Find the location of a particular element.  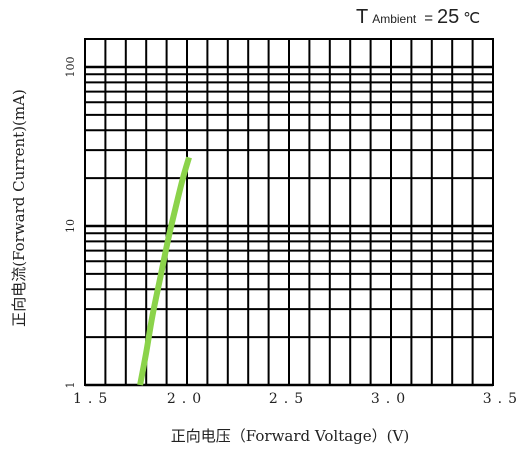

ambient-value: 25 is located at coordinates (448, 17).